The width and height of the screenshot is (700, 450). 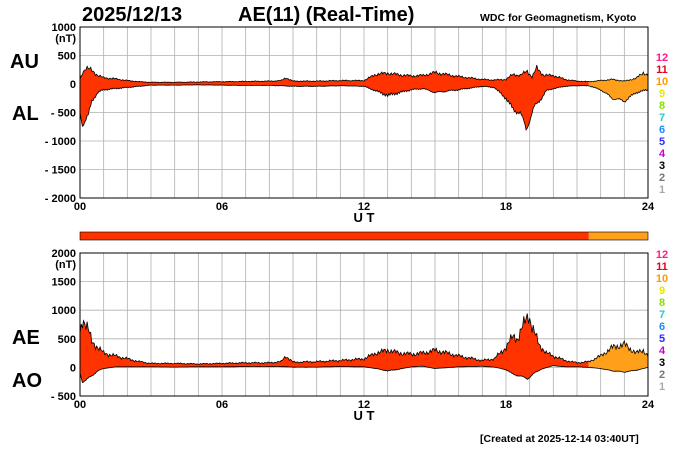 What do you see at coordinates (662, 94) in the screenshot?
I see `aual-level-legend-9: 9` at bounding box center [662, 94].